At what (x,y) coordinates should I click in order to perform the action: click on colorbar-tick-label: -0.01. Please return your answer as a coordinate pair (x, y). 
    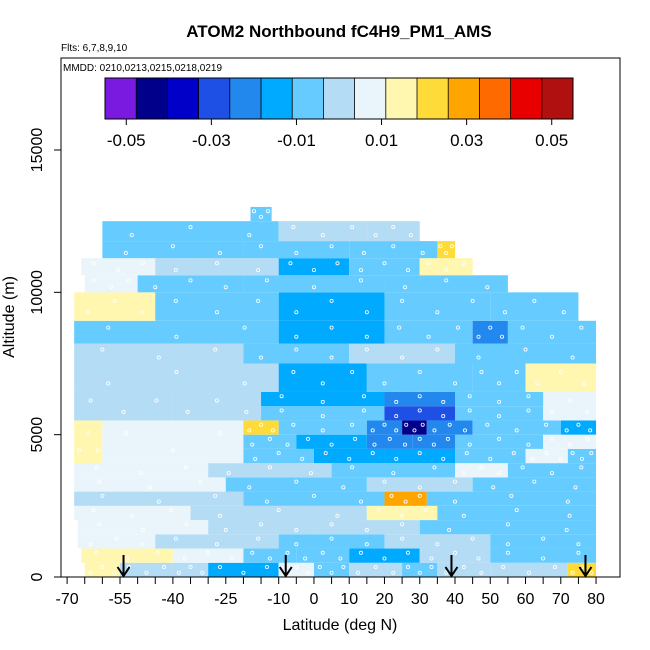
    Looking at the image, I should click on (296, 140).